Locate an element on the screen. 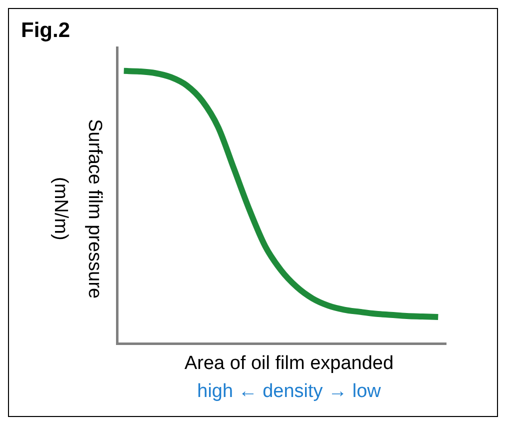  x-axis-title: Area of oil film expanded is located at coordinates (289, 364).